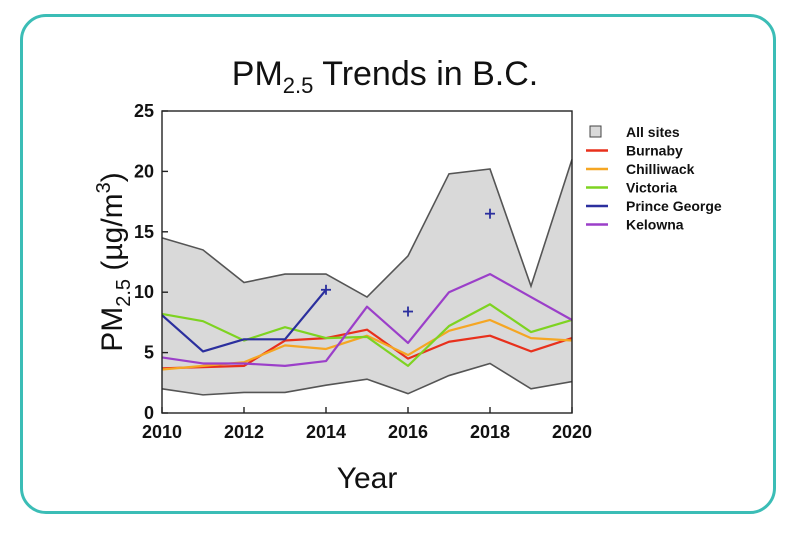 The width and height of the screenshot is (800, 533). Describe the element at coordinates (244, 432) in the screenshot. I see `x-tick-label: 2012` at that location.